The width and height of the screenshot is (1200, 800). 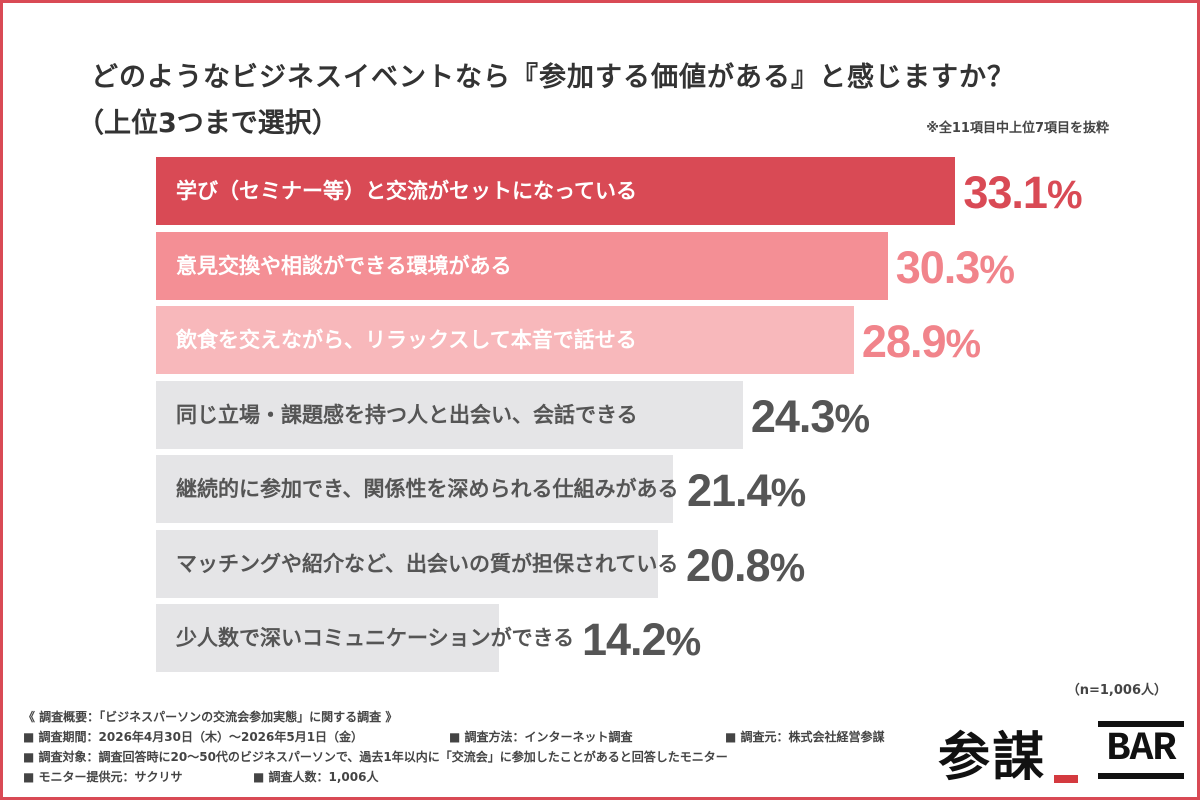 What do you see at coordinates (316, 777) in the screenshot?
I see `survey-count: ■ 調査人数：1,006人` at bounding box center [316, 777].